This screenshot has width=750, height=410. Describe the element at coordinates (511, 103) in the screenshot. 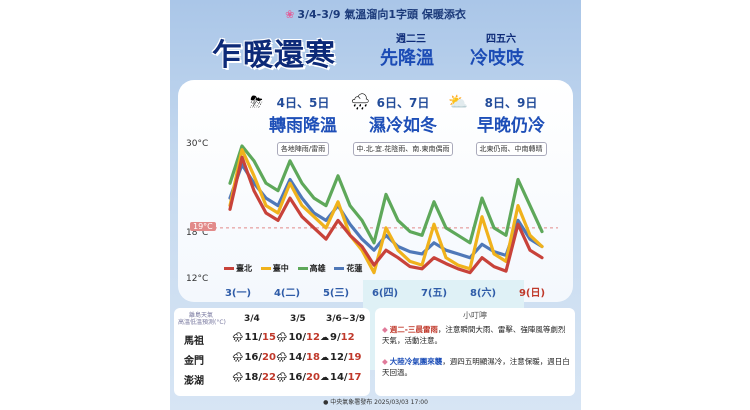

I see `phase-3-date: 8日、9日` at that location.